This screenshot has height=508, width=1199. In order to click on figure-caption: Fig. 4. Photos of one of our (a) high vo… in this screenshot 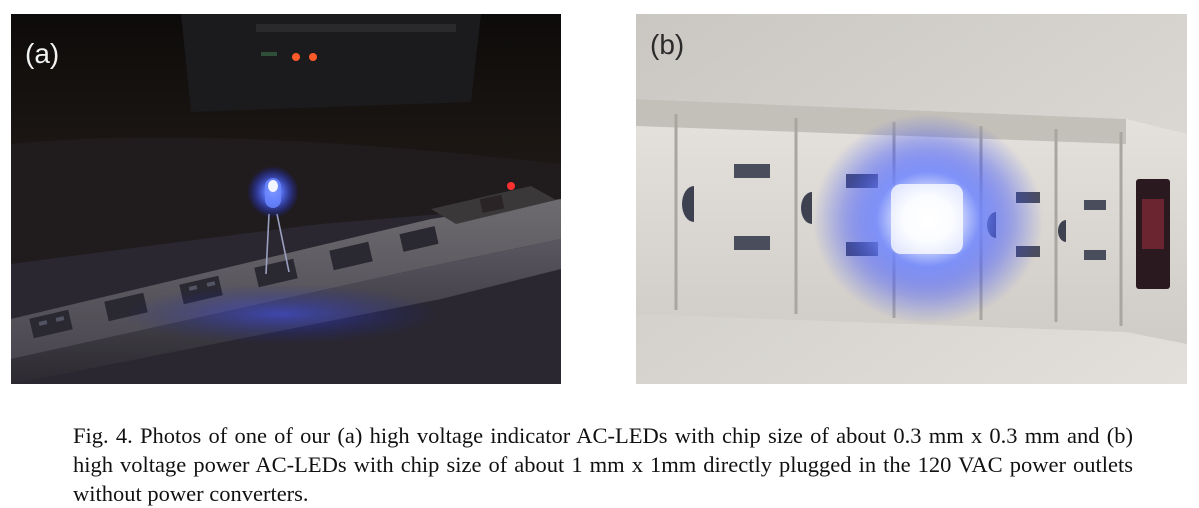, I will do `click(603, 464)`.